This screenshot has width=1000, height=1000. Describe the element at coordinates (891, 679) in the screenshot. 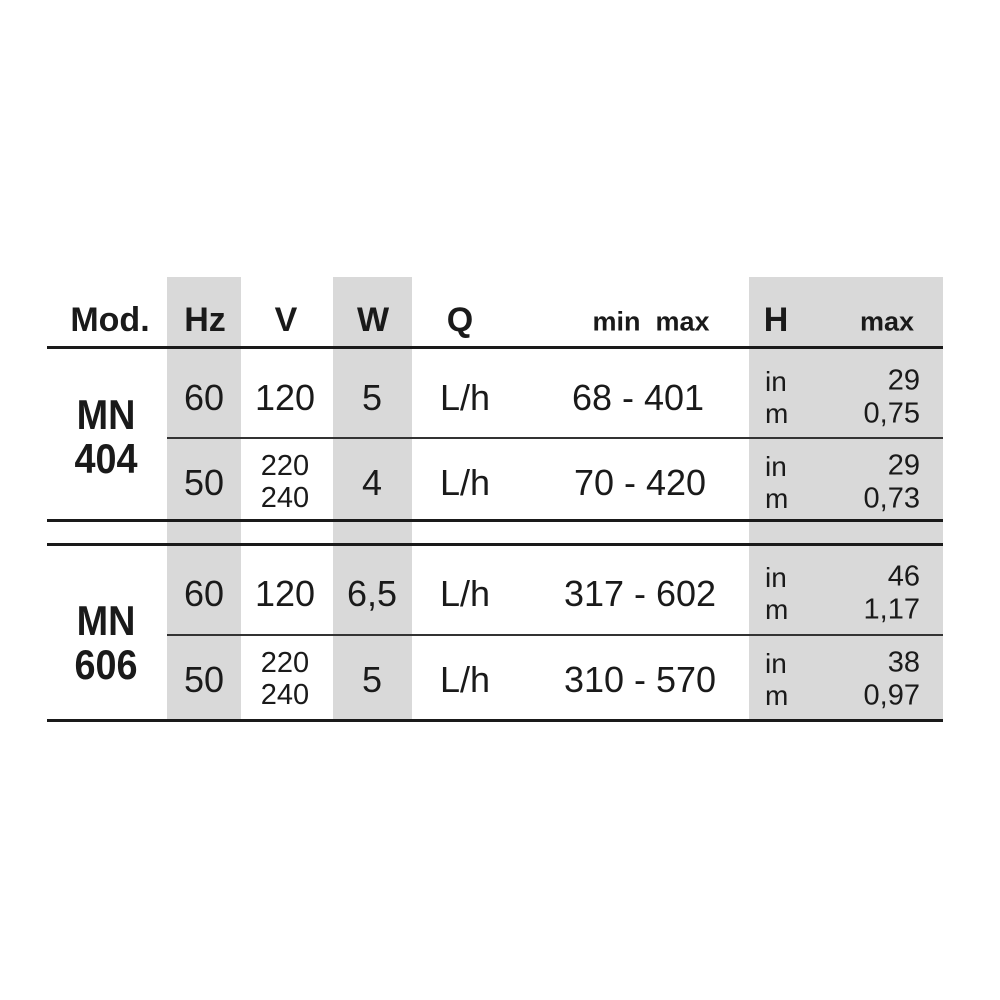

I see `h-max-values: 38 0,97` at that location.